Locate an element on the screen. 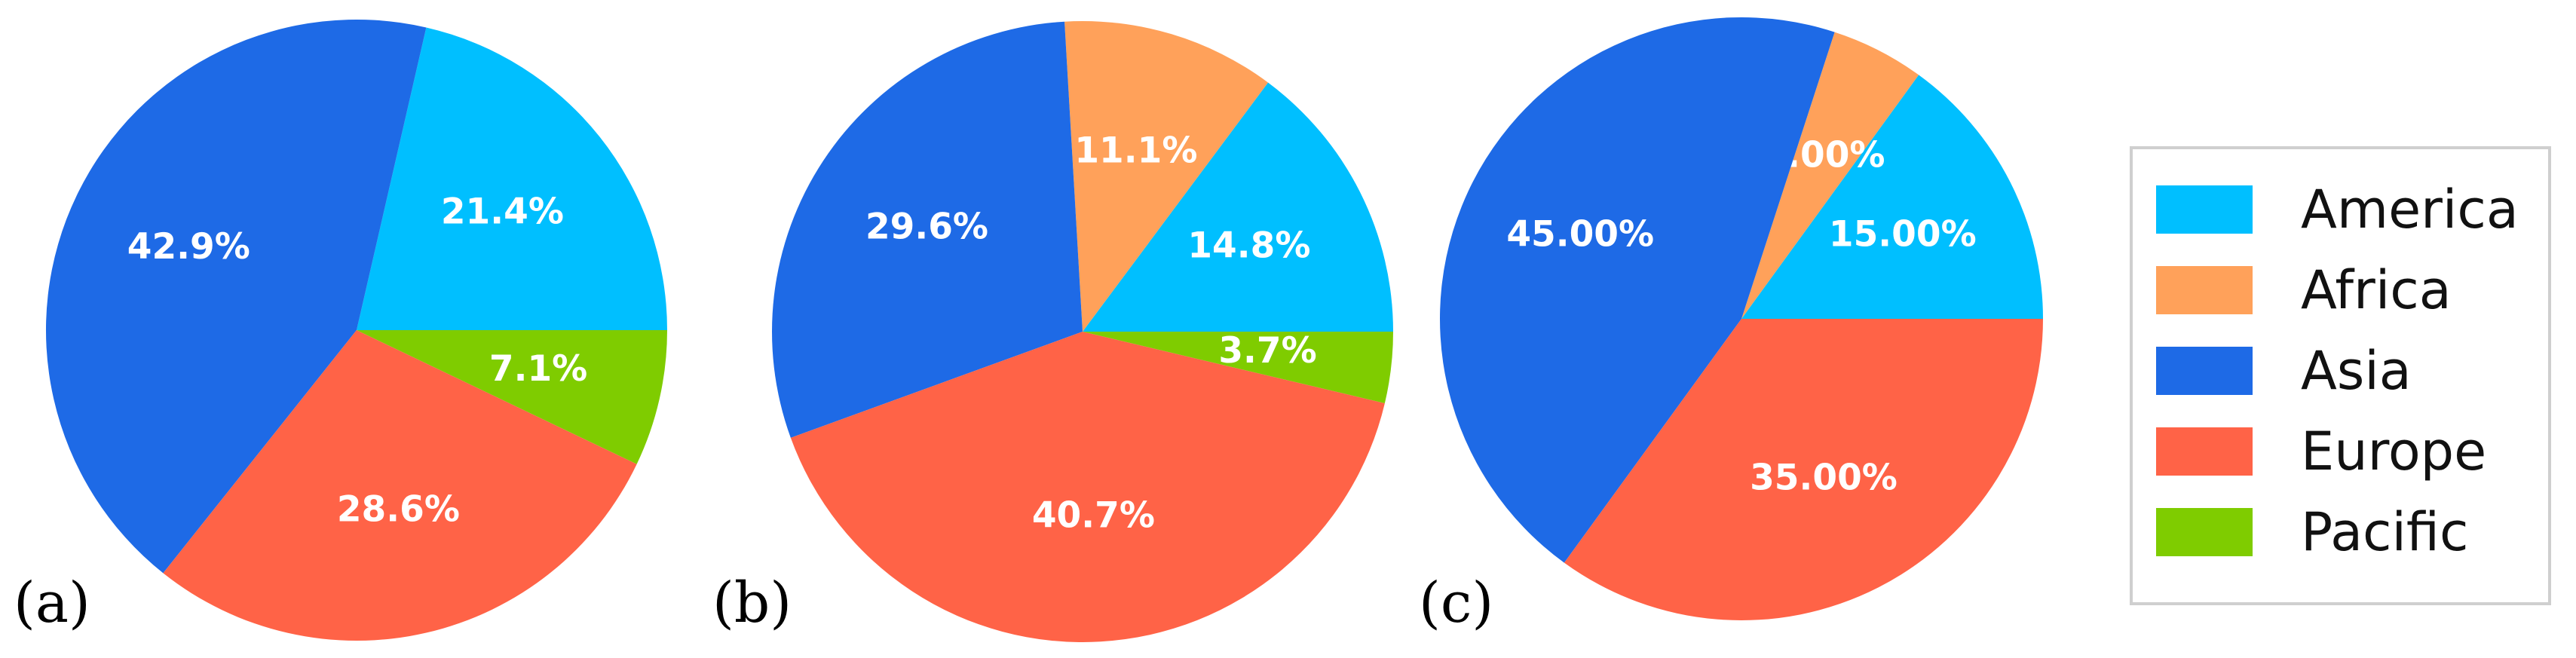 Image resolution: width=2576 pixels, height=658 pixels. panel-label-c: (c) is located at coordinates (1456, 603).